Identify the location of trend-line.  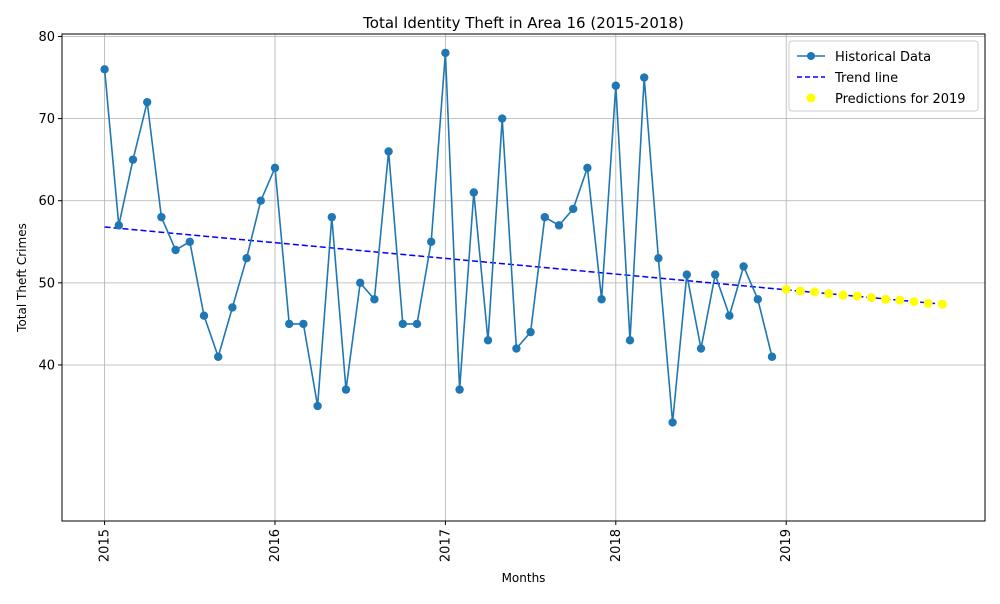
(523, 265).